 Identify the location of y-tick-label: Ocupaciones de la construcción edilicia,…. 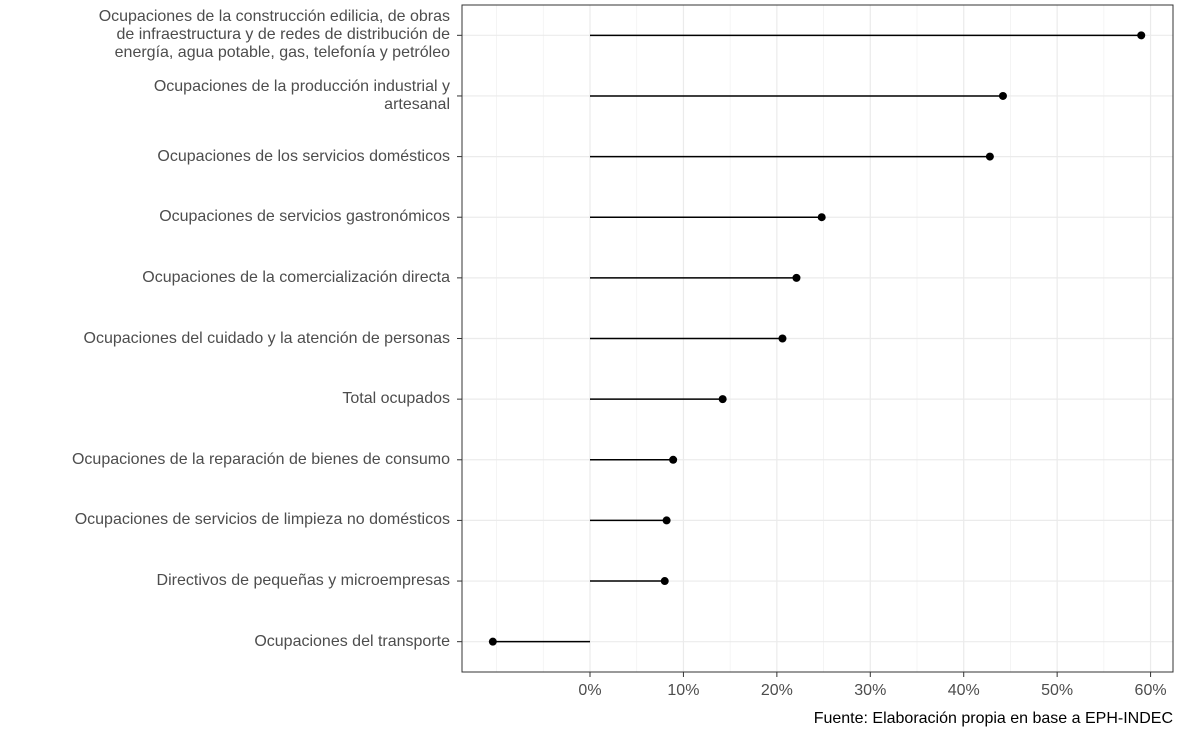
(274, 35).